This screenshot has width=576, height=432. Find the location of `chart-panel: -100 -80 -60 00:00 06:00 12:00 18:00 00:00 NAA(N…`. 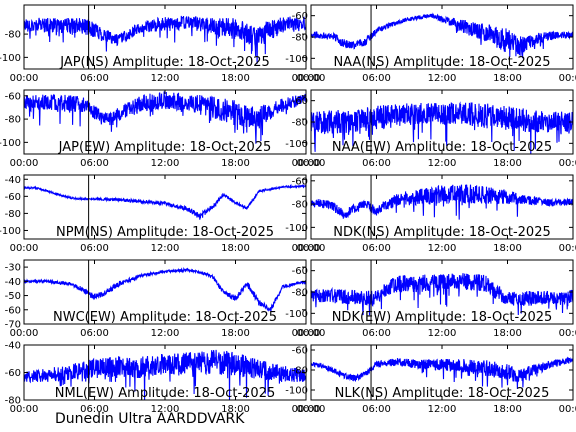

chart-panel: -100 -80 -60 00:00 06:00 12:00 18:00 00:00 NAA(N… is located at coordinates (430, 44).